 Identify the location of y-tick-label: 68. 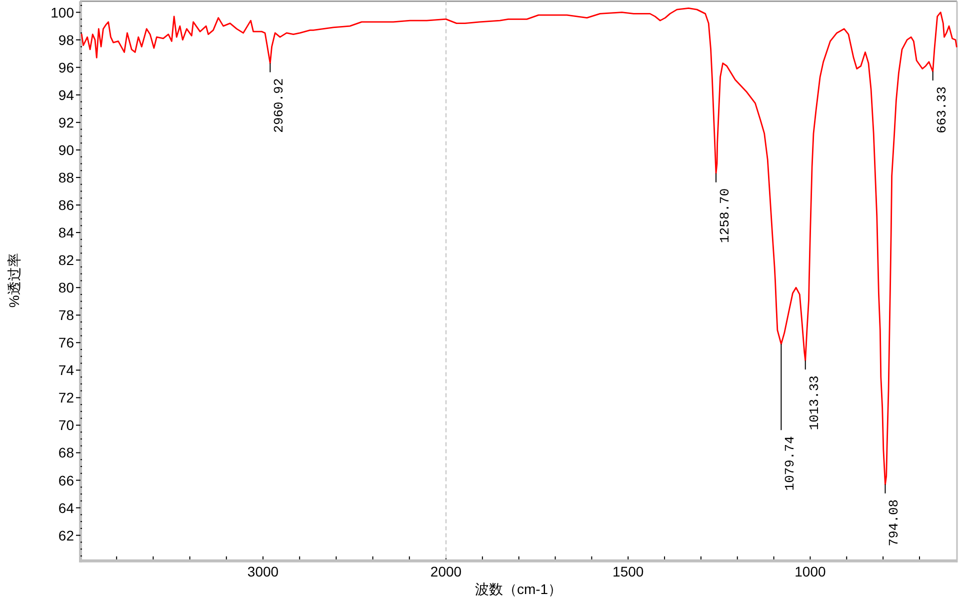
(66, 452).